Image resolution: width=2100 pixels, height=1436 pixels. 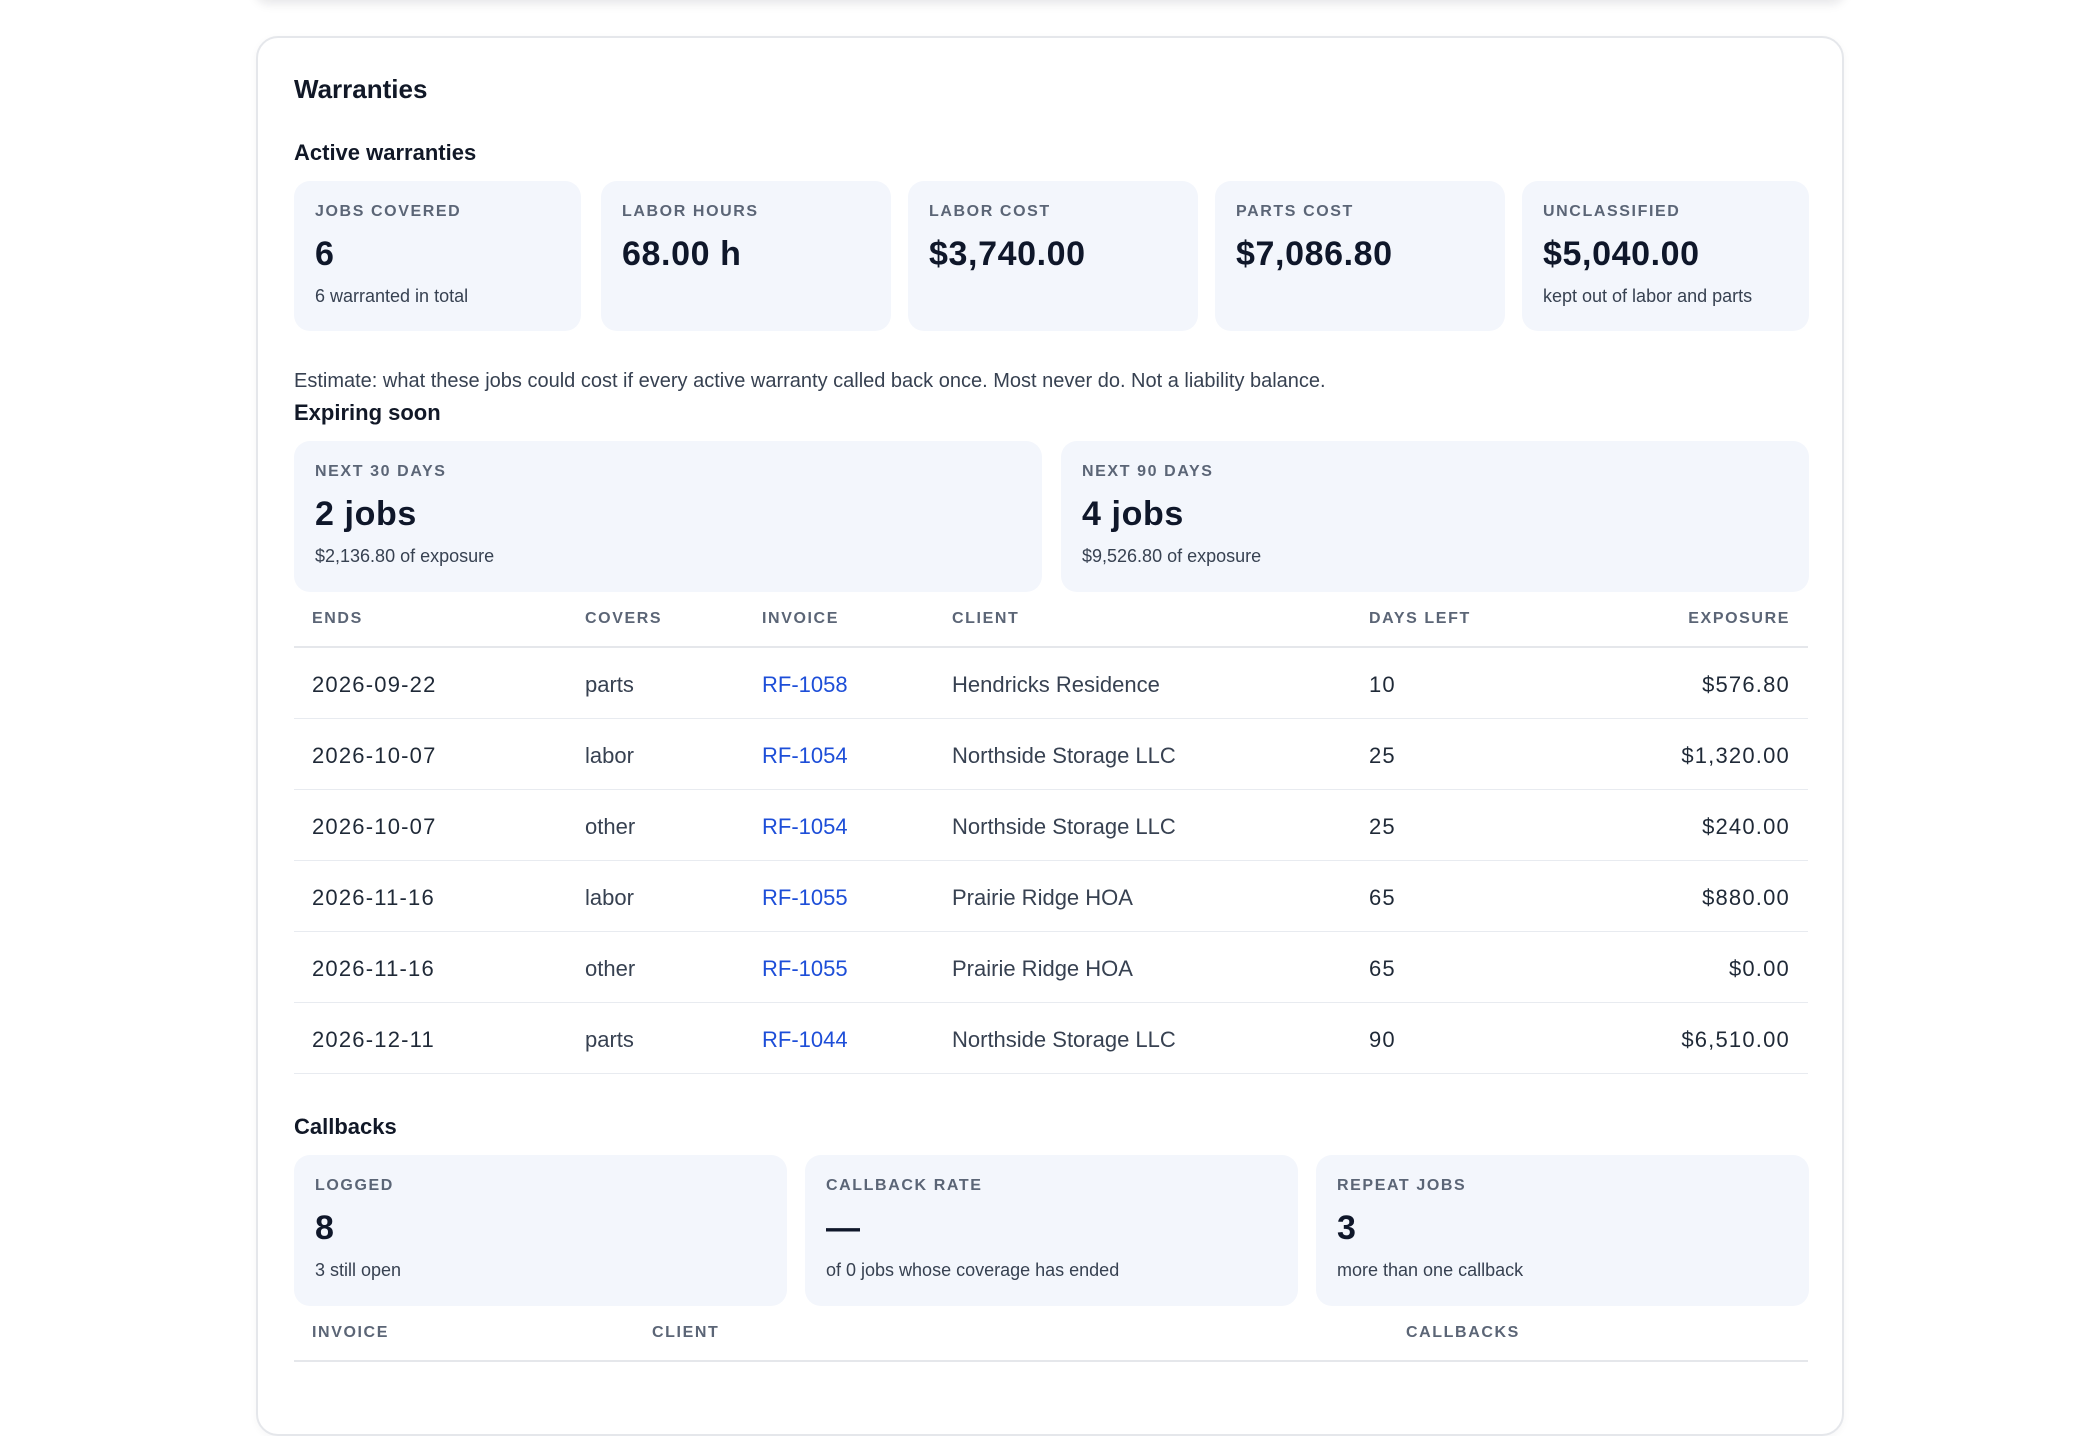 What do you see at coordinates (682, 254) in the screenshot?
I see `stat-value: 68.00 h` at bounding box center [682, 254].